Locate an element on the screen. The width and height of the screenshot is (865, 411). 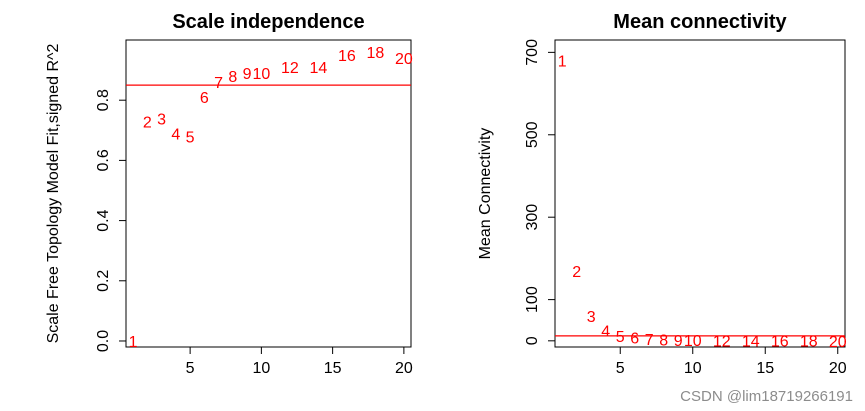
y-tick-label: 0.0 is located at coordinates (103, 341).